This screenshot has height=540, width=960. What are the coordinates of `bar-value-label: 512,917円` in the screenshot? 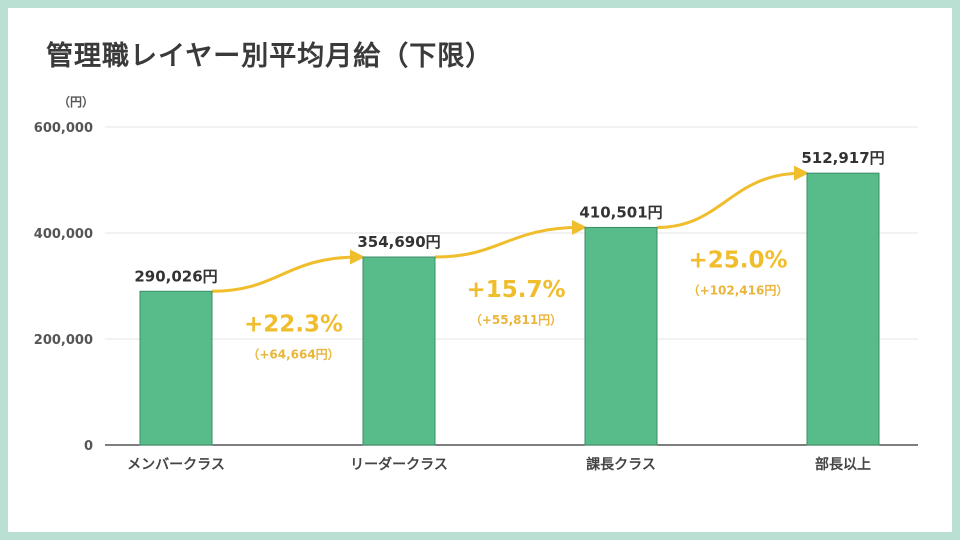 It's located at (842, 158).